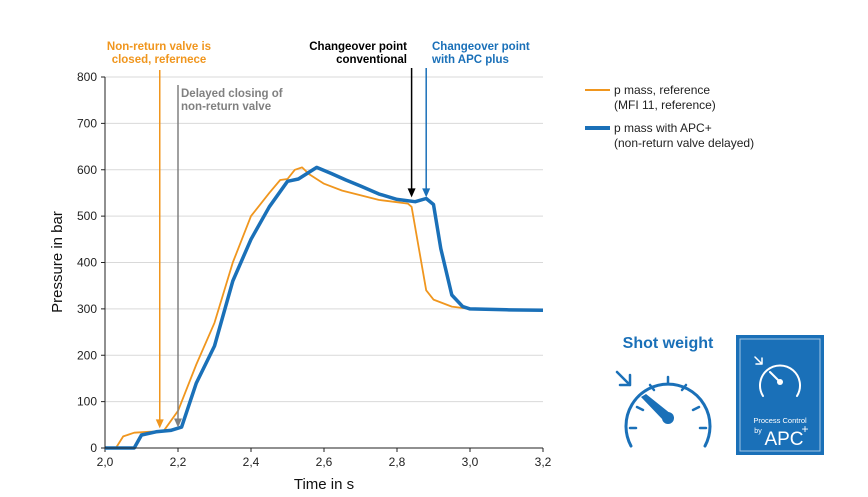 Image resolution: width=868 pixels, height=497 pixels. What do you see at coordinates (397, 462) in the screenshot?
I see `x-tick-label: 2,8` at bounding box center [397, 462].